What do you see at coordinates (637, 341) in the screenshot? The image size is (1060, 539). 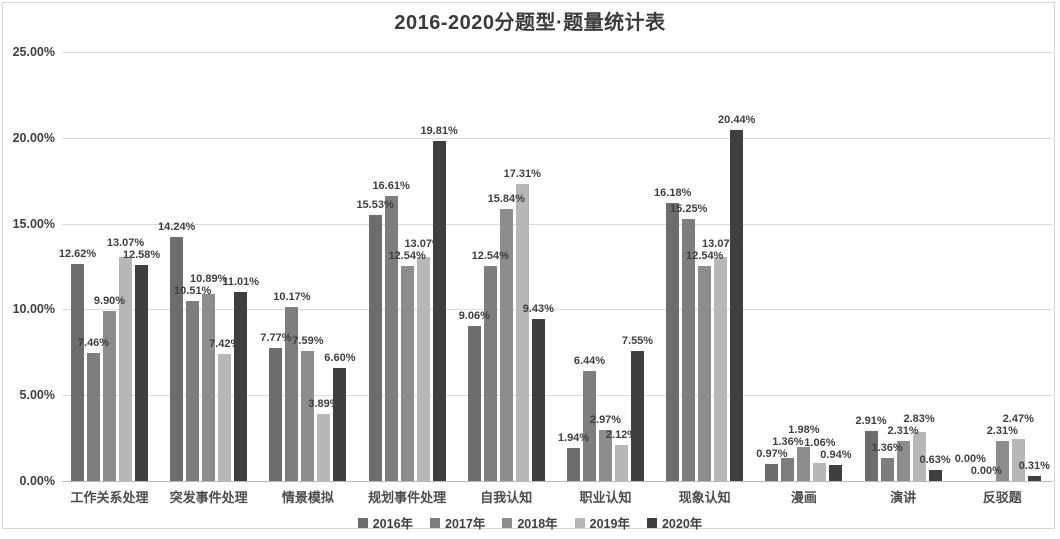 I see `bar-value-label: 7.55%` at bounding box center [637, 341].